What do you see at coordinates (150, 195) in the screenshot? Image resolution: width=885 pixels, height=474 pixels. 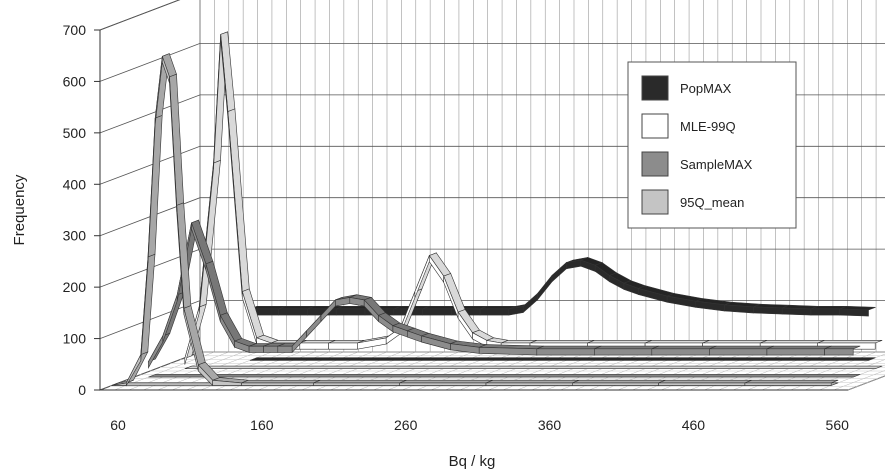 I see `side-wall` at bounding box center [150, 195].